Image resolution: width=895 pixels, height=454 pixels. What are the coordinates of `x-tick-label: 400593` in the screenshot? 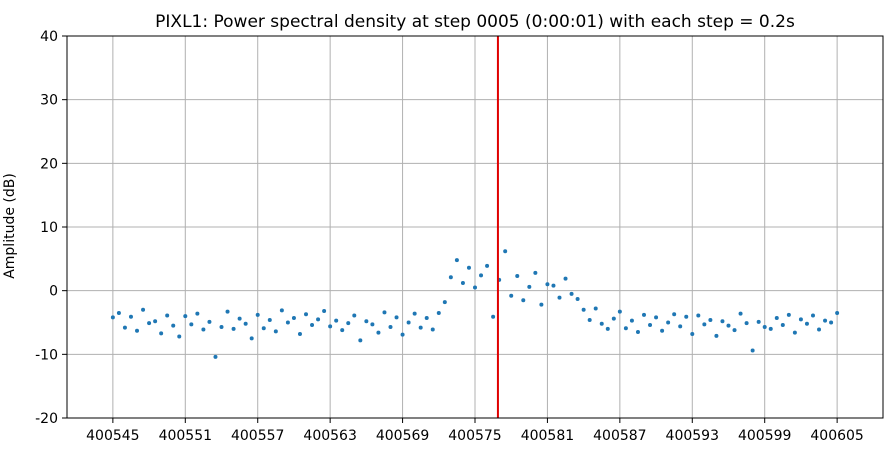 It's located at (692, 436).